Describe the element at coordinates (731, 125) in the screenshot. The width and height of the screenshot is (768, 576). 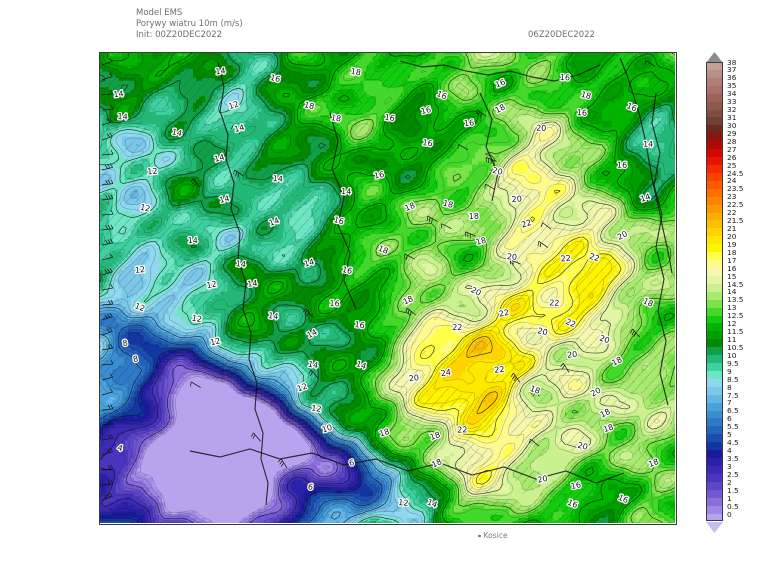
I see `colorbar-tick-label: 30` at that location.